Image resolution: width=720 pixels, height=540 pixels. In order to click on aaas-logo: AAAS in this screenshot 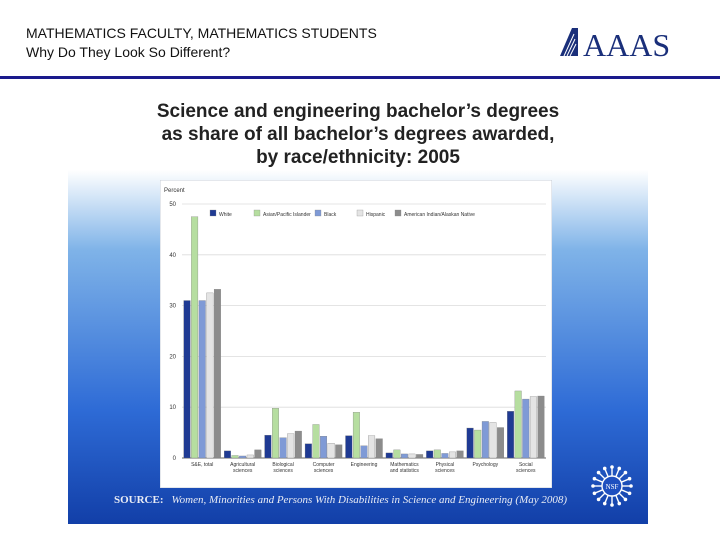, I will do `click(615, 44)`.